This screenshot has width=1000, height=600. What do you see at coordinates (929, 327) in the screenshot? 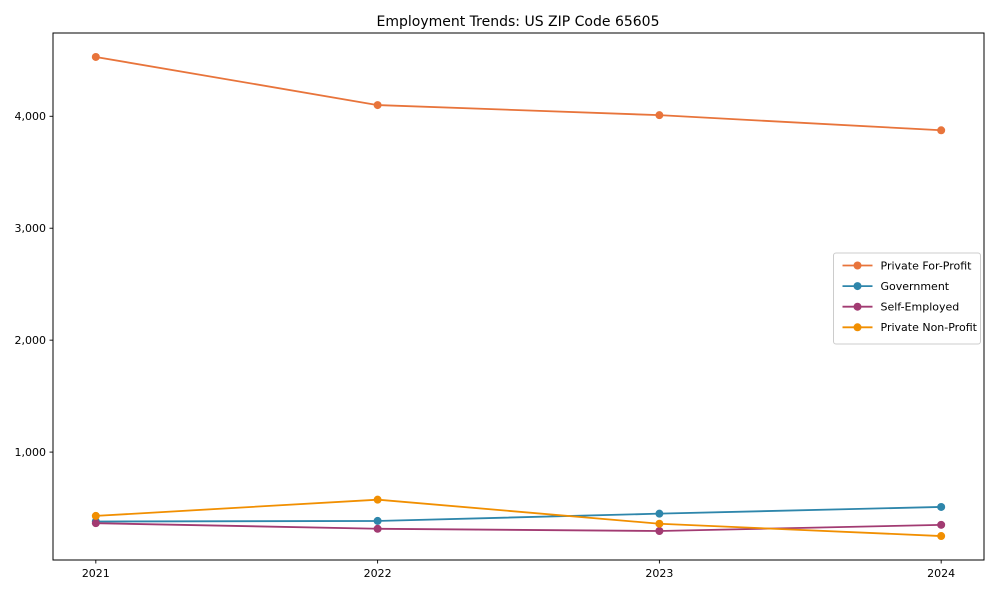
I see `legend-label-private-non-profit: Private Non-Profit` at bounding box center [929, 327].